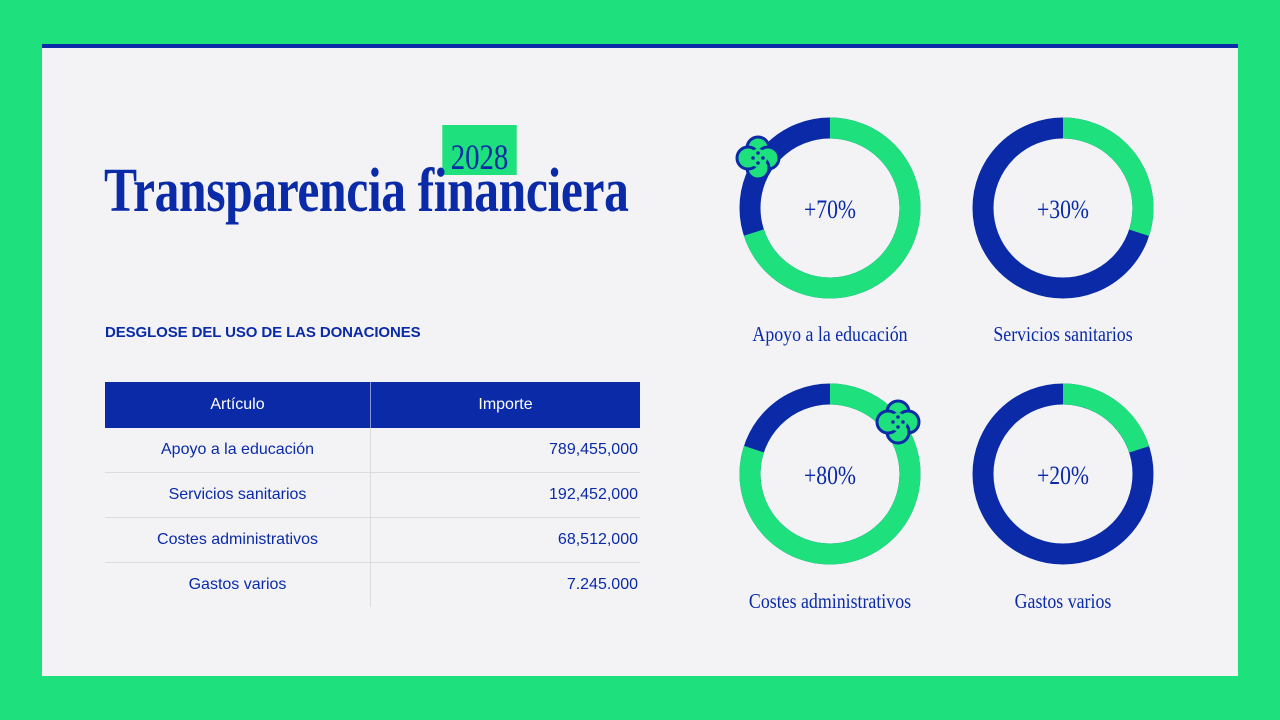 This screenshot has width=1280, height=720. I want to click on page-title: Transparencia financiera, so click(366, 191).